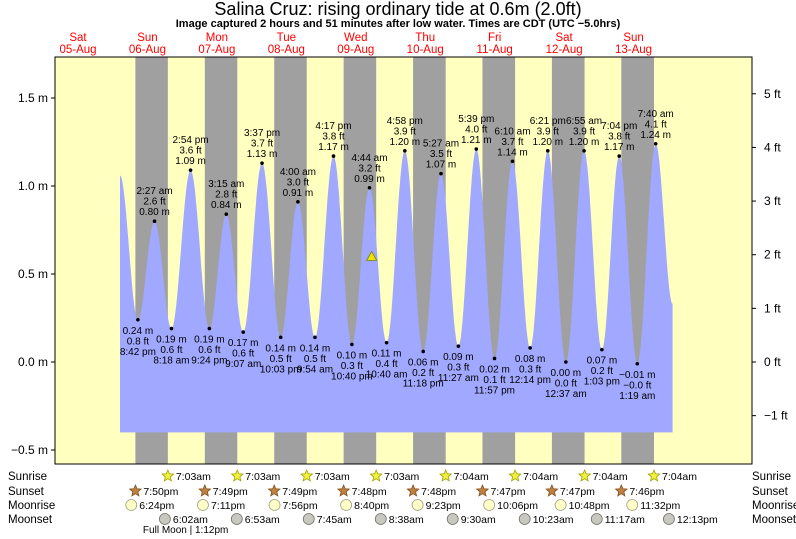 This screenshot has height=539, width=796. What do you see at coordinates (281, 359) in the screenshot?
I see `low-tide-label: 0.5 ft` at bounding box center [281, 359].